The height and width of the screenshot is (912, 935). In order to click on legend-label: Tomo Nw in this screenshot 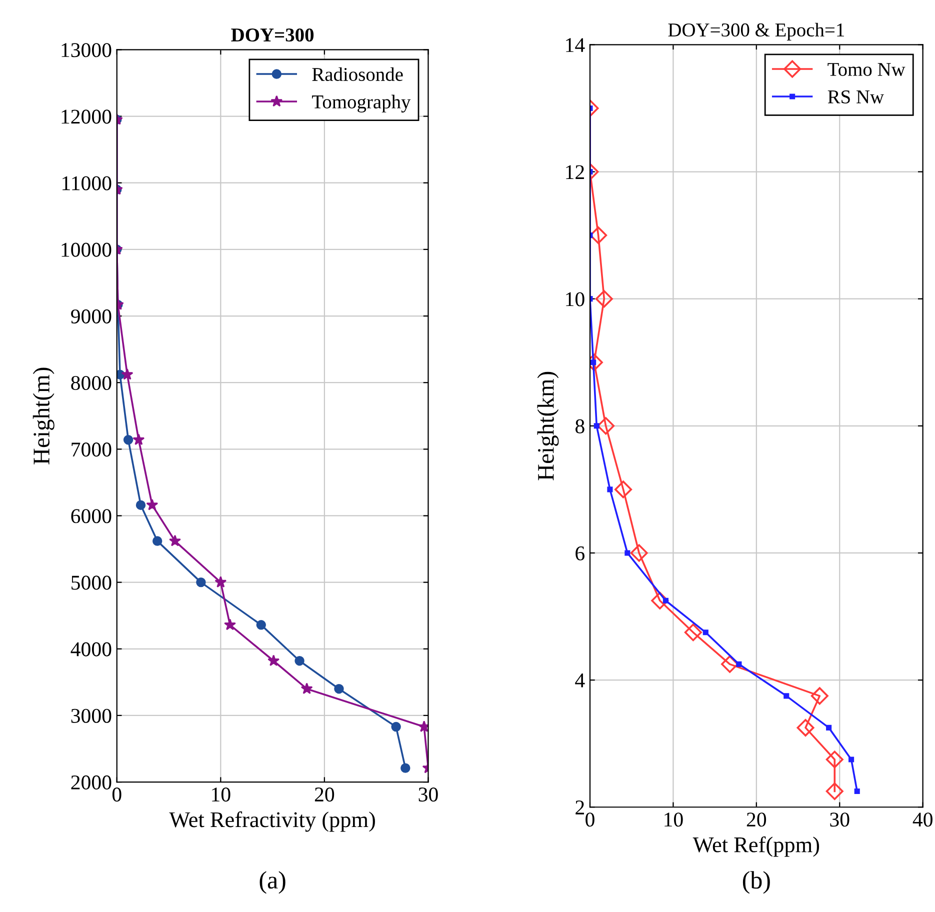, I will do `click(867, 69)`.